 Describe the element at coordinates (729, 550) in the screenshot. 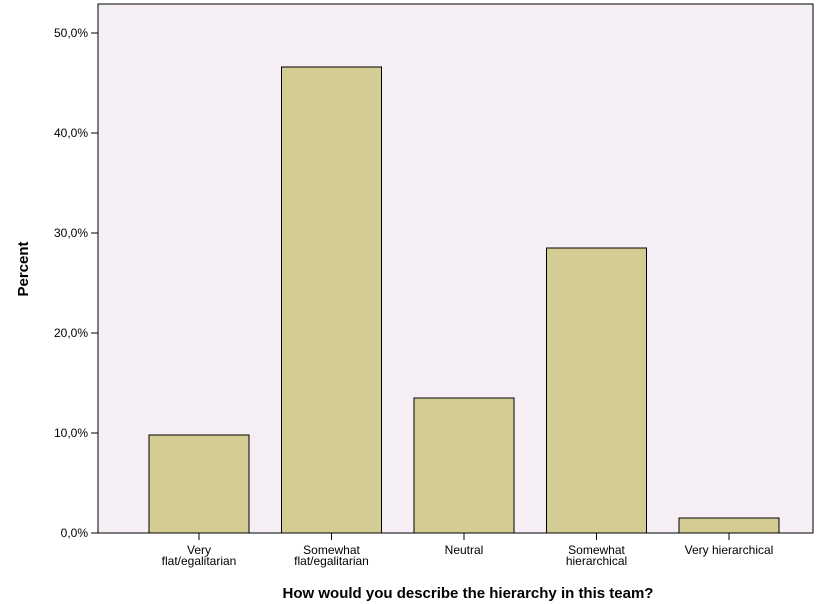

I see `x-tick-label: Very hierarchical` at that location.